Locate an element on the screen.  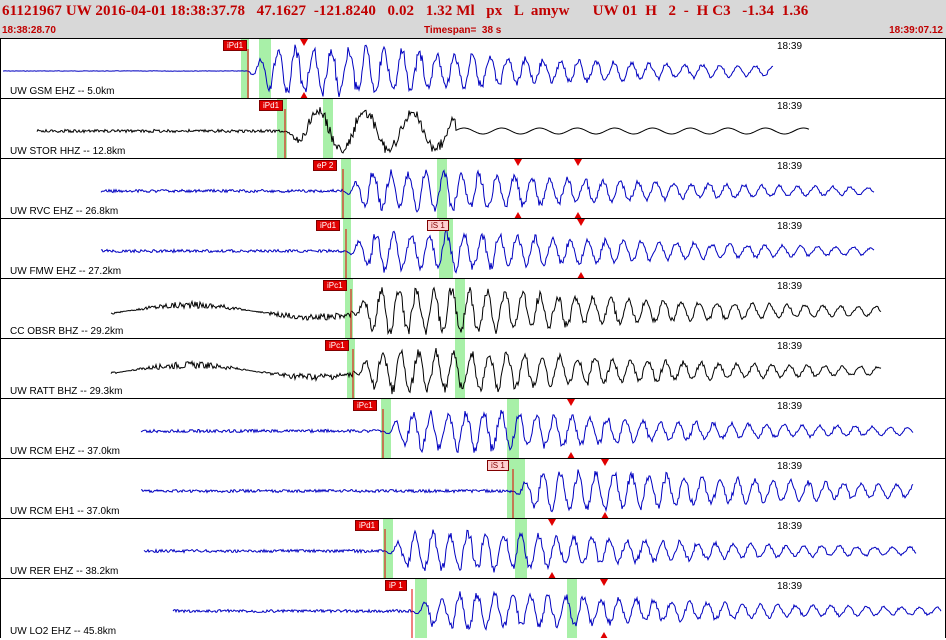
station-label: UW RCM EH1 -- 37.0km is located at coordinates (65, 511).